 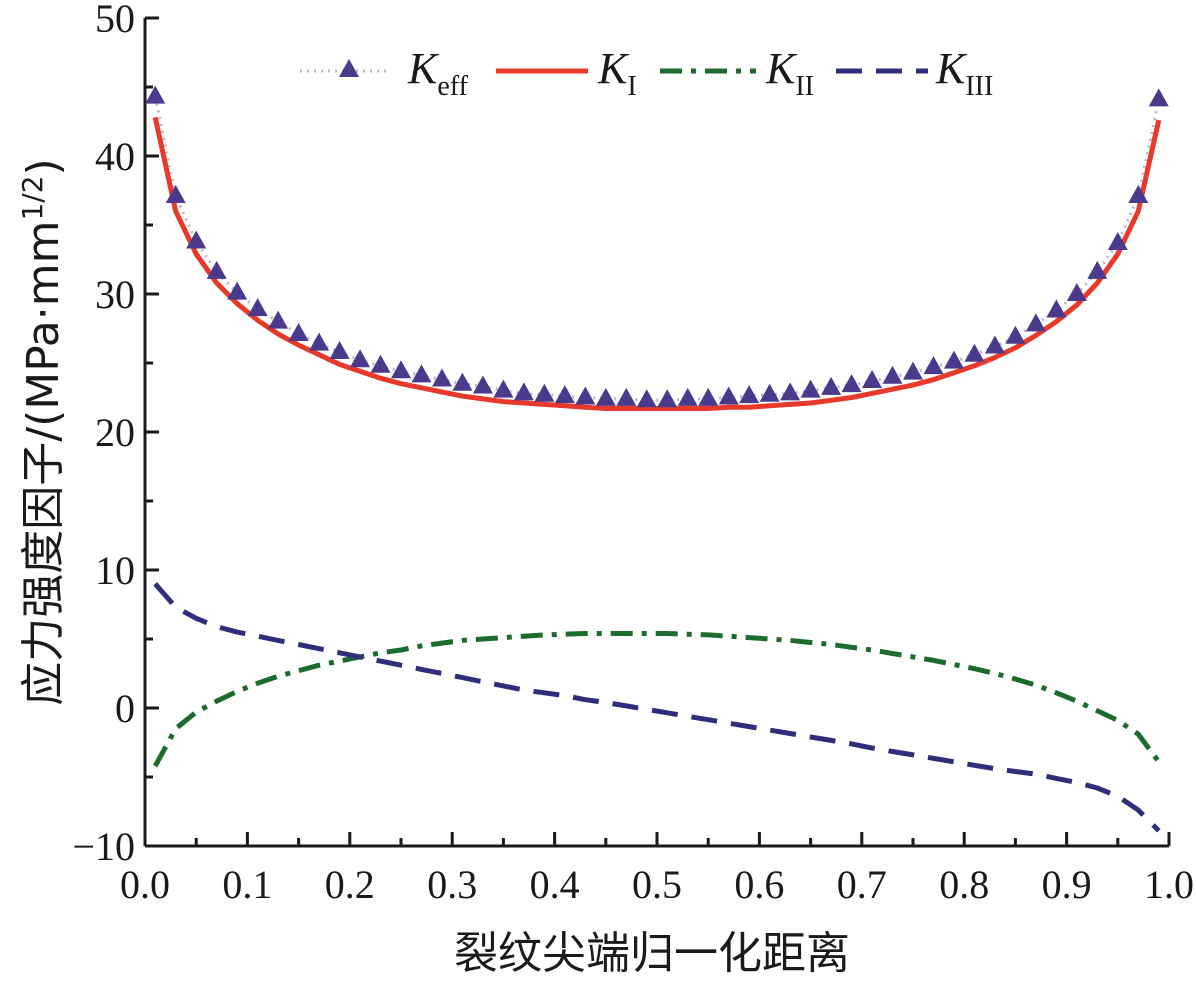 I want to click on legend-keff-label: Keff, so click(x=438, y=73).